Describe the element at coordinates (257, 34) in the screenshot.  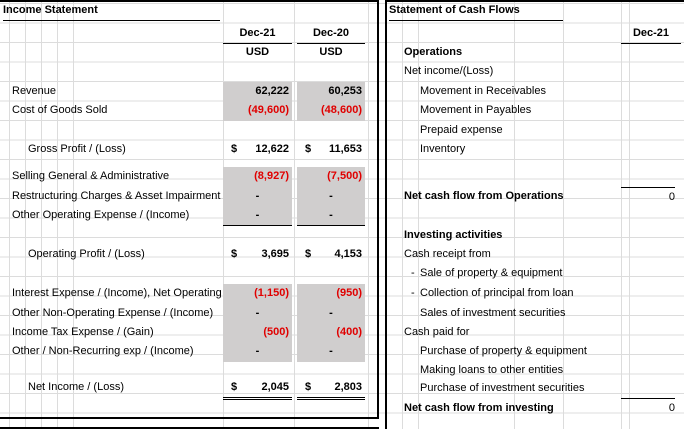
I see `column-header-period-1: Dec-21` at that location.